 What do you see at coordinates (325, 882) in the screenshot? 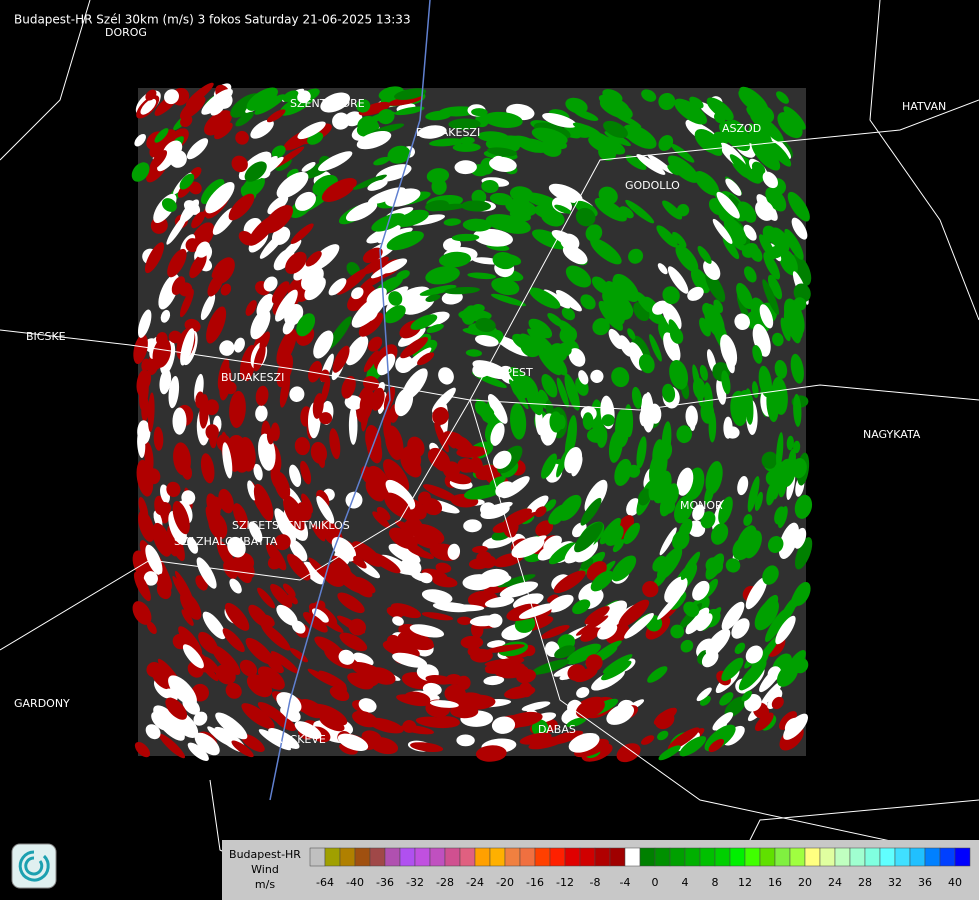
I see `legend-tick: -64` at bounding box center [325, 882].